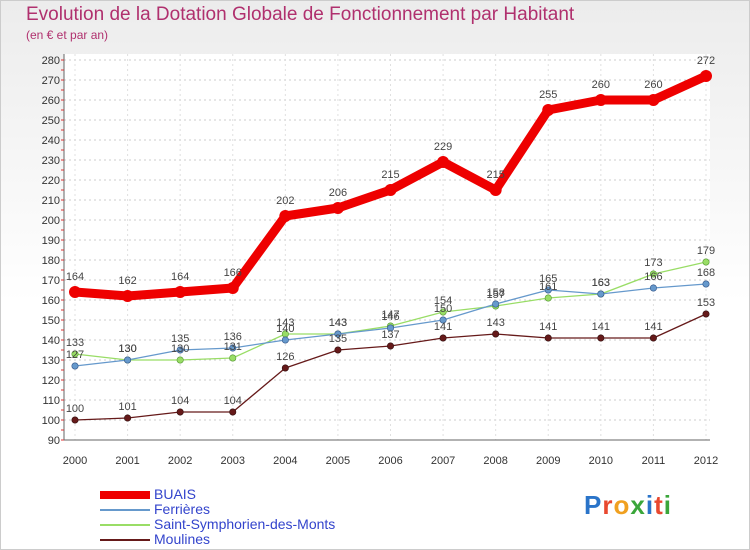 This screenshot has height=550, width=750. Describe the element at coordinates (51, 141) in the screenshot. I see `y-tick-label: 240` at that location.